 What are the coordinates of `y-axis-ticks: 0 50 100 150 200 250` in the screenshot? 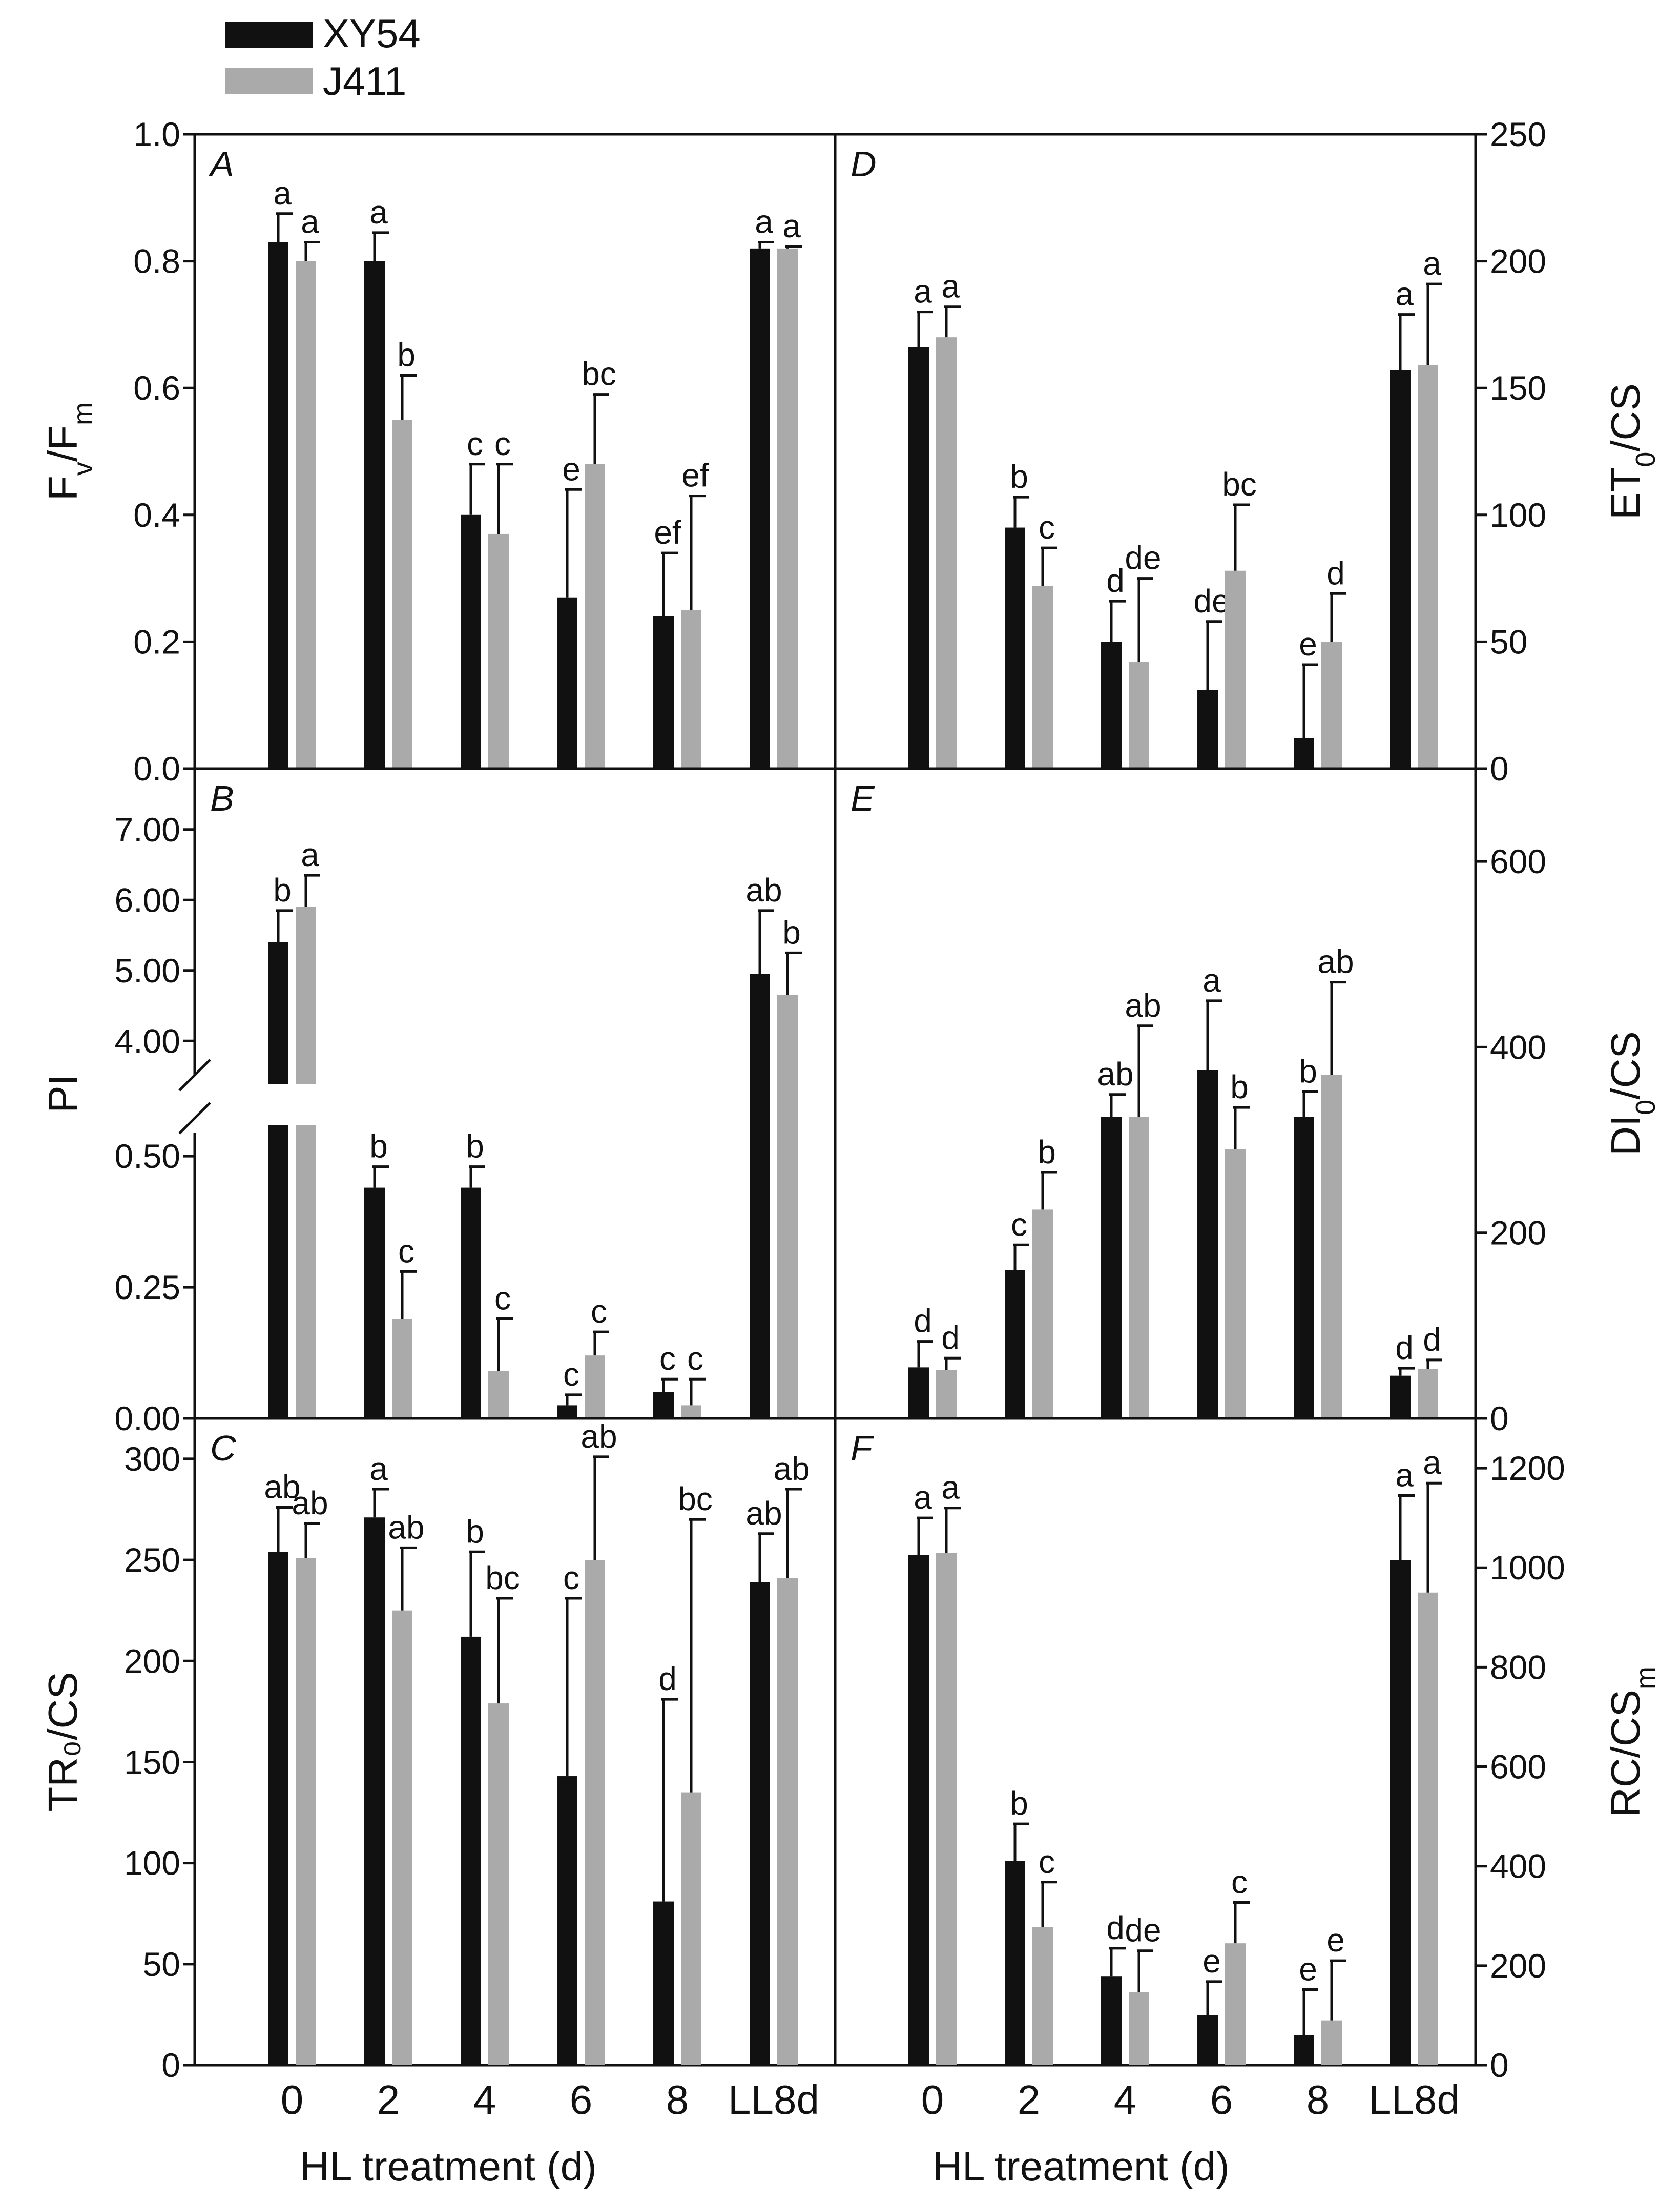 It's located at (1511, 451).